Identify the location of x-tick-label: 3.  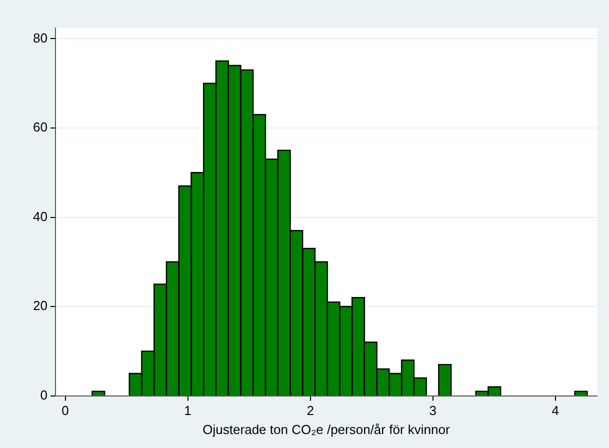
(432, 410).